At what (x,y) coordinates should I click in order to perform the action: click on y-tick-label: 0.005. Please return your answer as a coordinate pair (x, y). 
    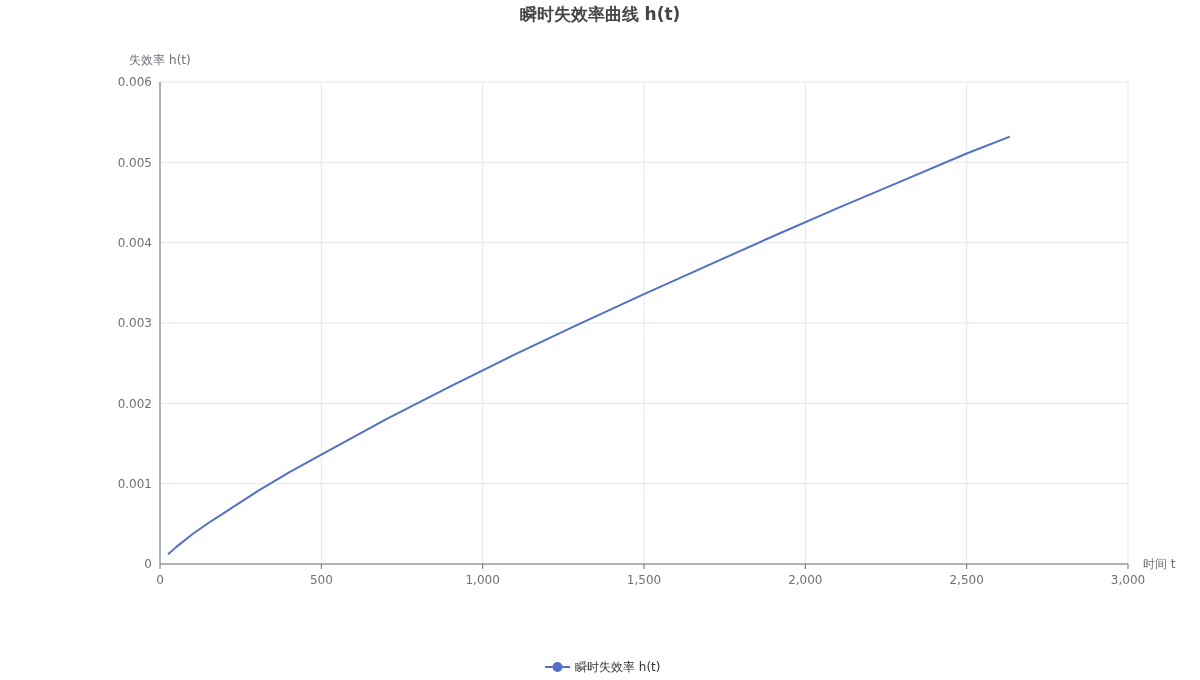
    Looking at the image, I should click on (134, 162).